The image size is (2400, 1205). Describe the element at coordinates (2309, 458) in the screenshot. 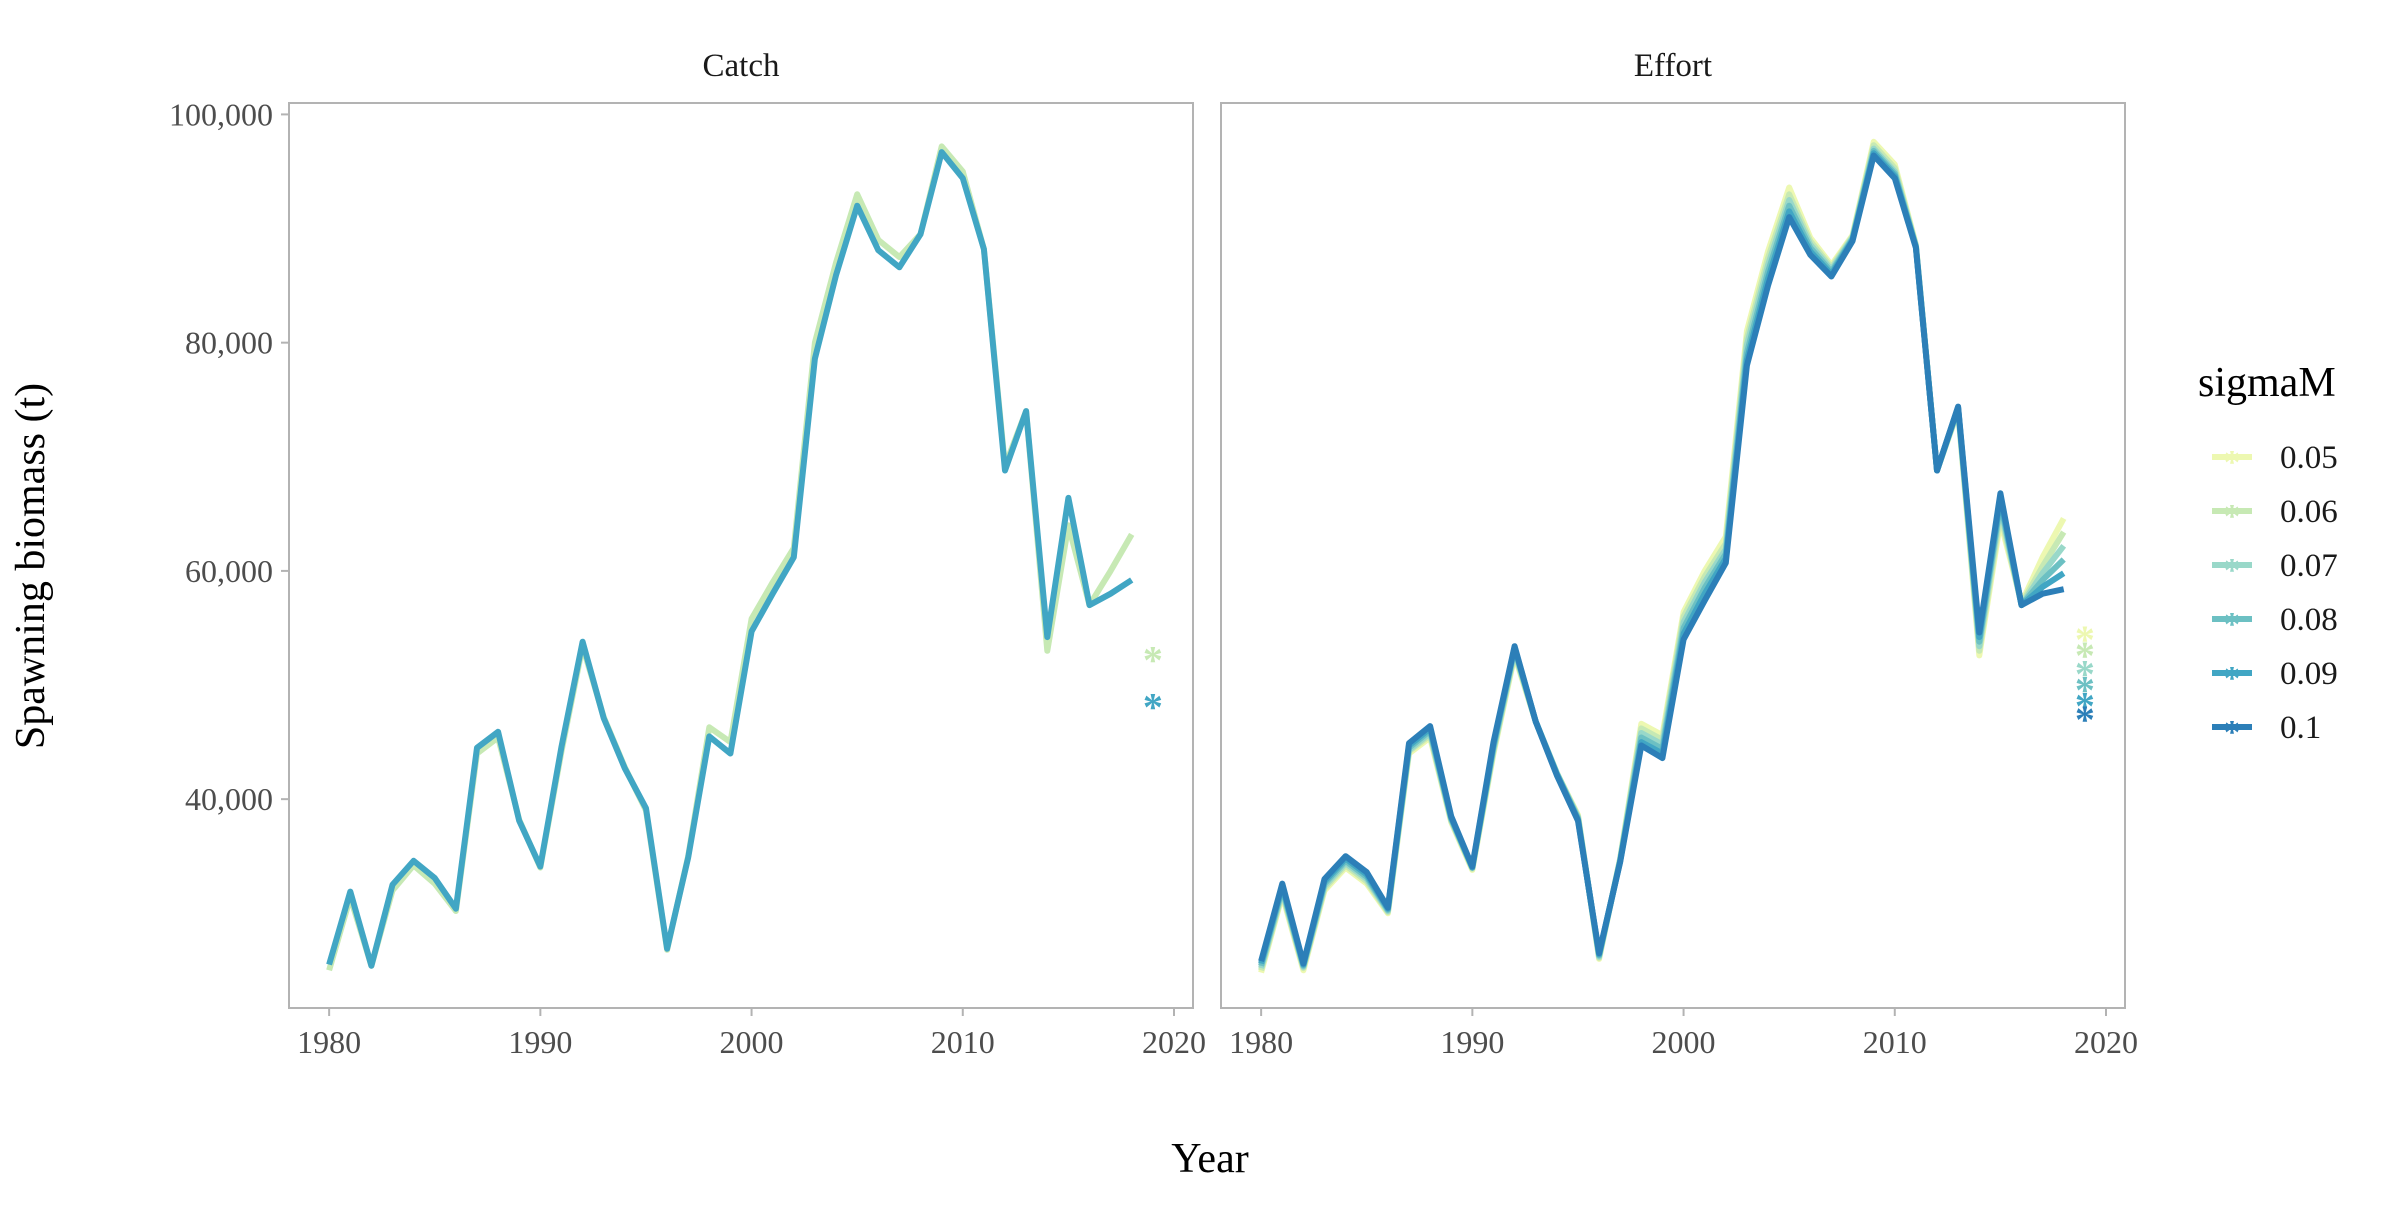

I see `legend-label: 0.05` at that location.